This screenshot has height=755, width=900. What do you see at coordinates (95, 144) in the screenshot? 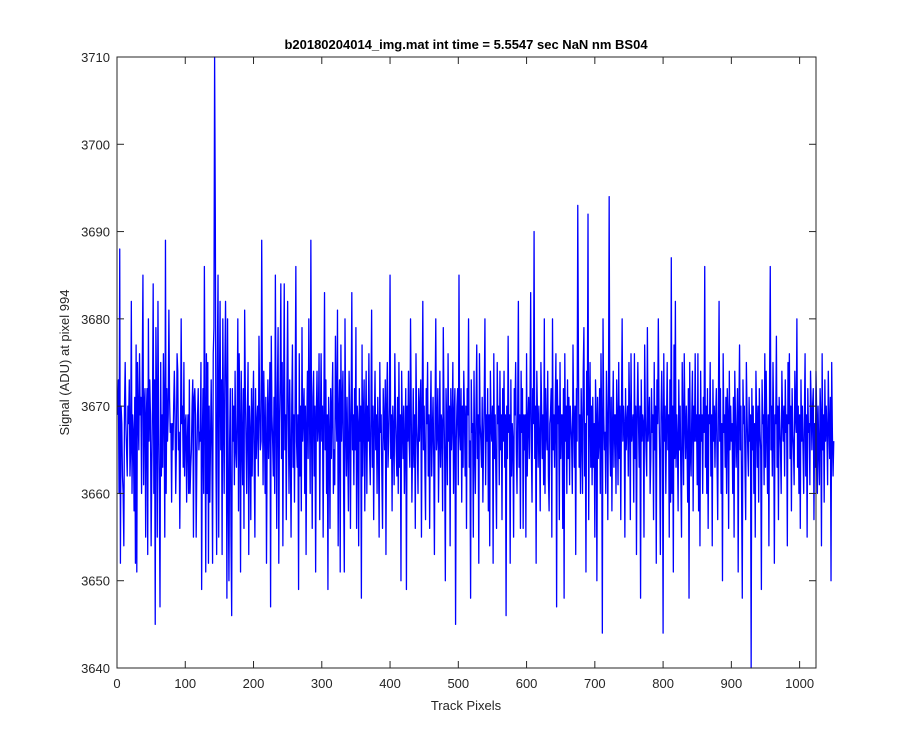
I see `y-tick-label: 3700` at bounding box center [95, 144].